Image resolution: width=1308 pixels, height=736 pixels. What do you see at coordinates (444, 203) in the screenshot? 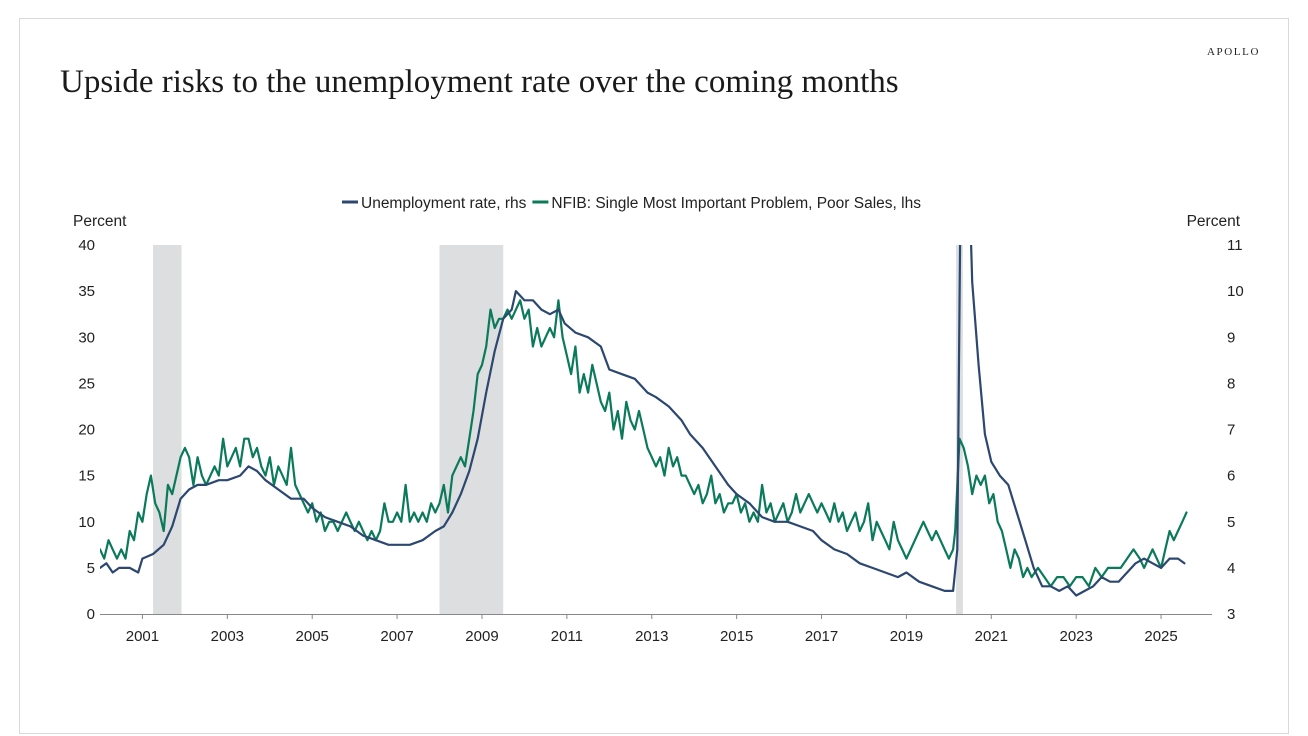
I see `legend-label: Unemployment rate, rhs` at bounding box center [444, 203].